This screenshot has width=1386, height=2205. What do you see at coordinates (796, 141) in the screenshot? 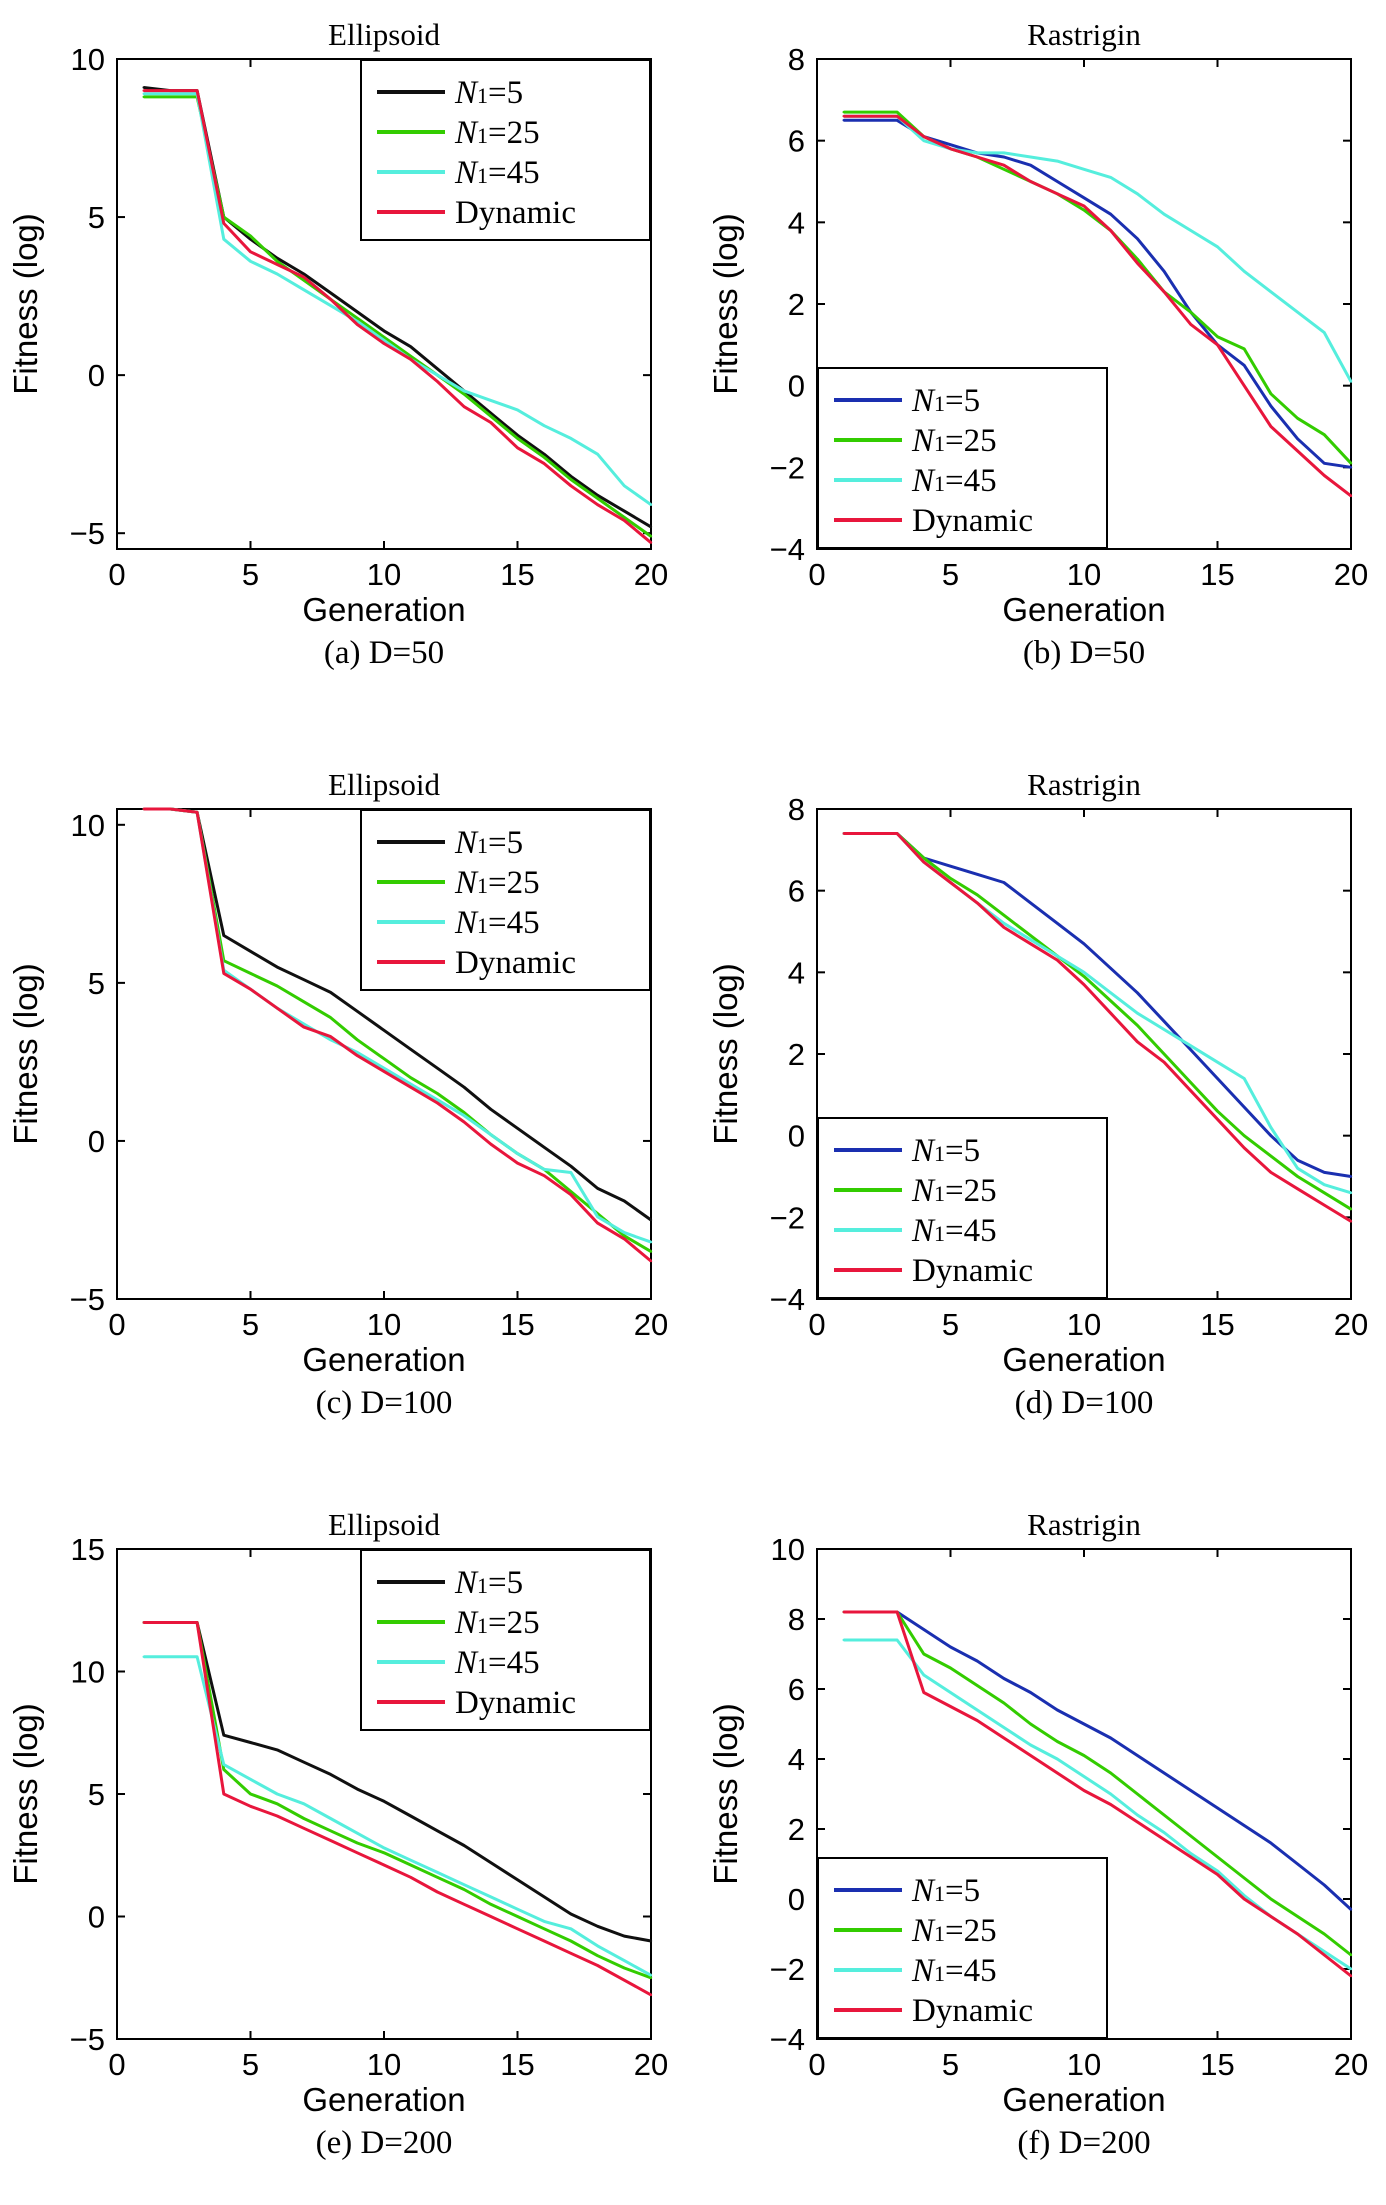
I see `y-tick-label: 6` at bounding box center [796, 141].